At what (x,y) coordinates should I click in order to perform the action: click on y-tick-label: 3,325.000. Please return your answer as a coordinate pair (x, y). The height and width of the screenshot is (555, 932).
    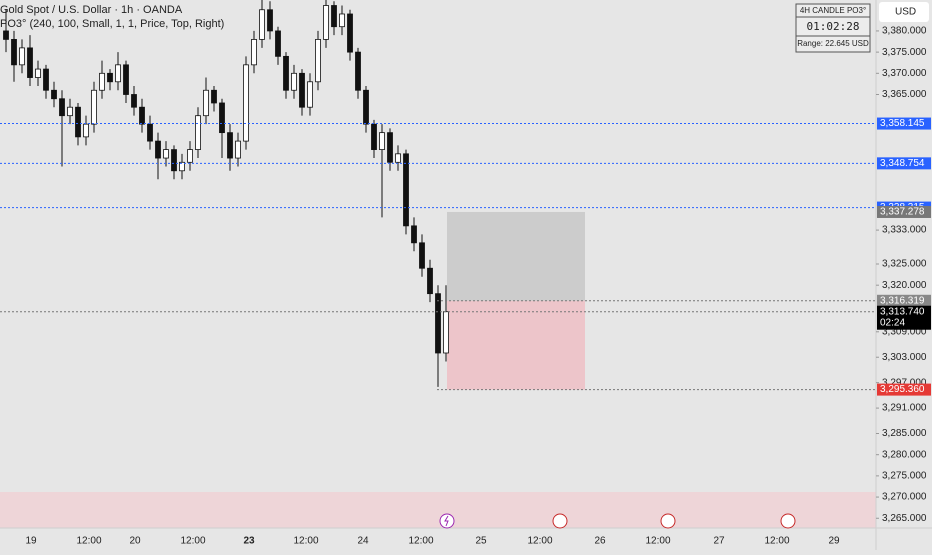
    Looking at the image, I should click on (904, 264).